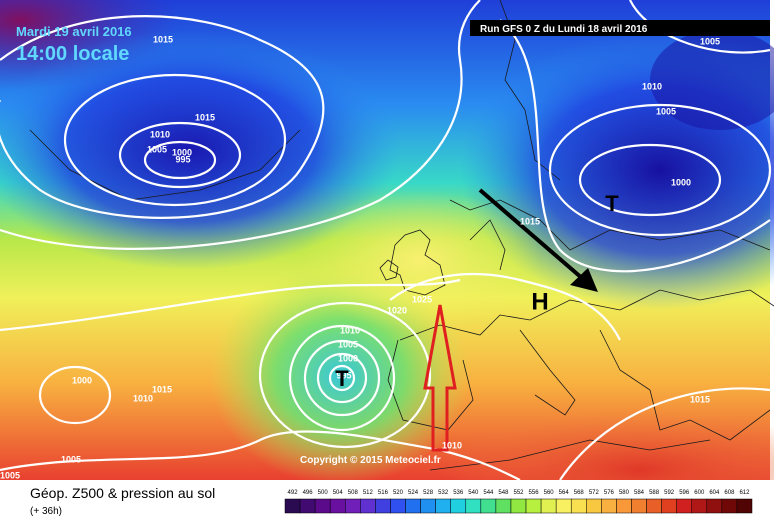 Image resolution: width=774 pixels, height=530 pixels. What do you see at coordinates (564, 29) in the screenshot?
I see `run-info: Run GFS 0 Z du Lundi 18 avril 2016` at bounding box center [564, 29].